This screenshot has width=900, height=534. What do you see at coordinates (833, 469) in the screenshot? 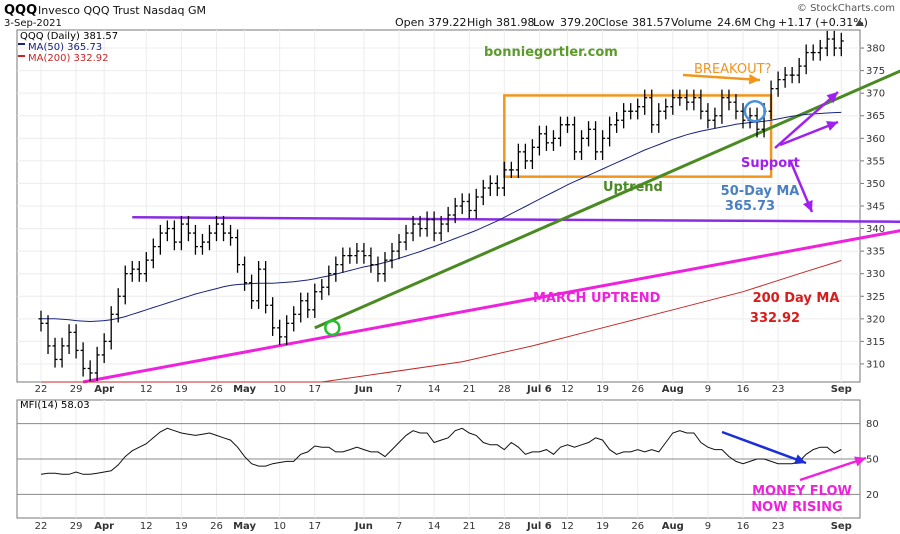
I see `mfi-rising-arrow-shaft` at bounding box center [833, 469].